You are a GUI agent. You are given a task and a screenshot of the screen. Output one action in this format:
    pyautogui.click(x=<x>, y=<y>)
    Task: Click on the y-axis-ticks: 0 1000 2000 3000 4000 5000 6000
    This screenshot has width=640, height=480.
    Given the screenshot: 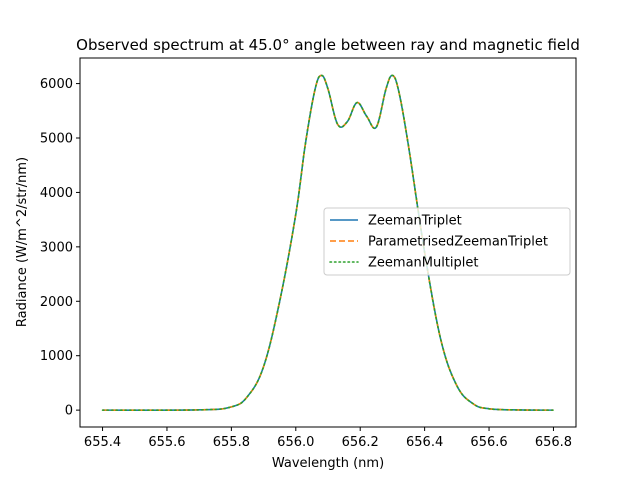 What is the action you would take?
    pyautogui.click(x=60, y=248)
    